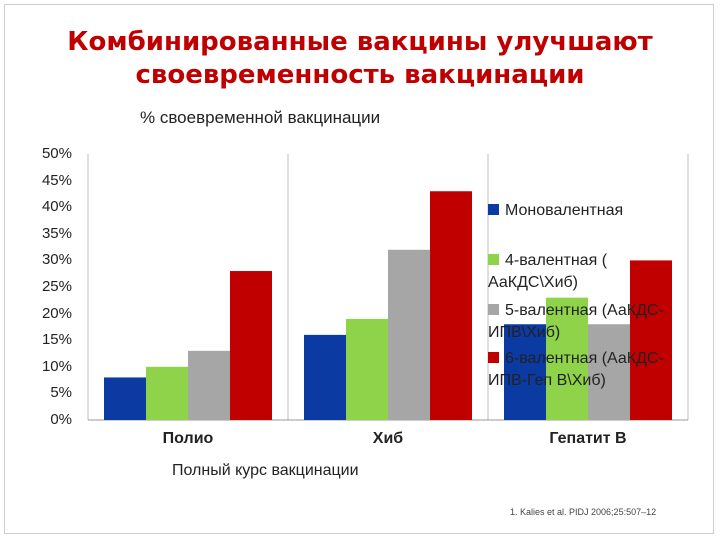 Image resolution: width=720 pixels, height=540 pixels. What do you see at coordinates (56, 340) in the screenshot?
I see `y-tick-label: 15%` at bounding box center [56, 340].